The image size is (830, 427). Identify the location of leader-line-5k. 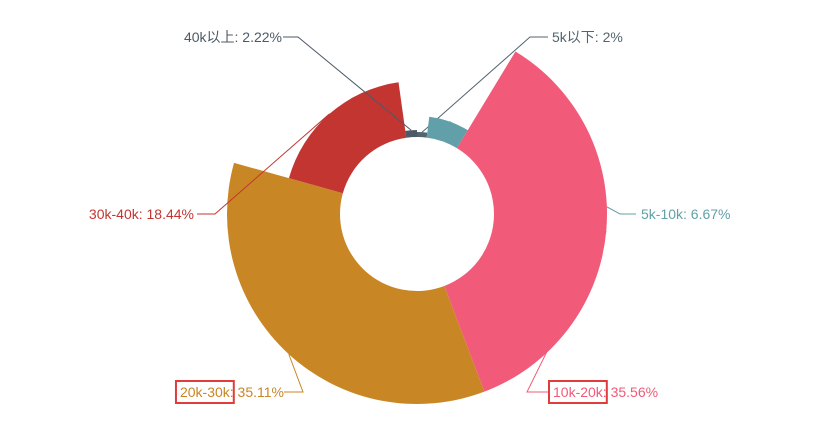
(484, 84).